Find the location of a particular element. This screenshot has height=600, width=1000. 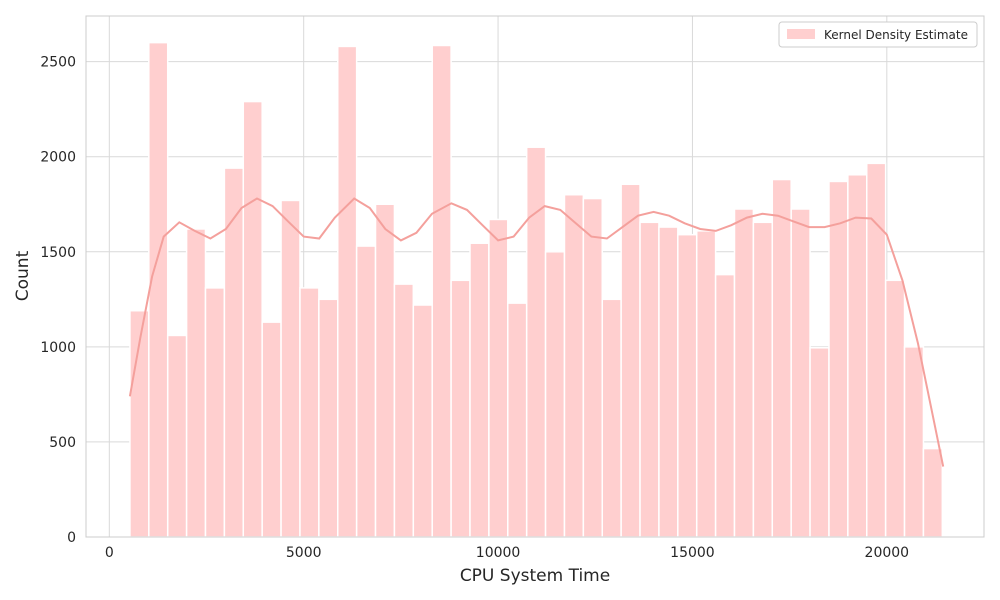

legend-box is located at coordinates (878, 34).